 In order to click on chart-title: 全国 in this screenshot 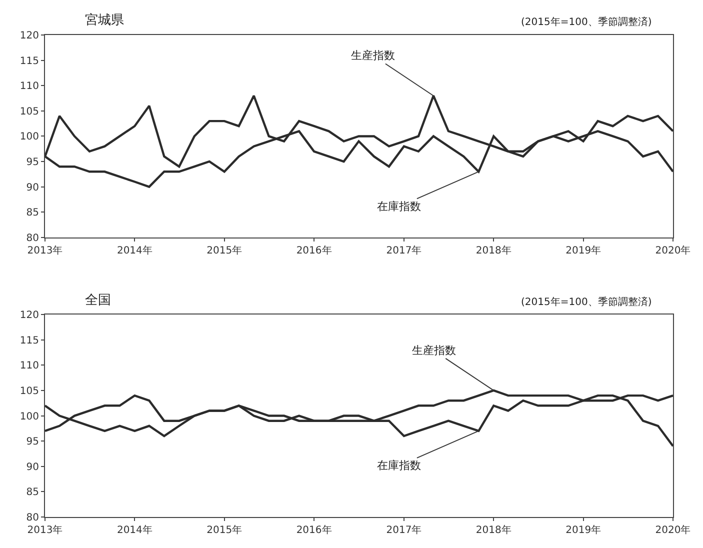, I will do `click(98, 300)`.